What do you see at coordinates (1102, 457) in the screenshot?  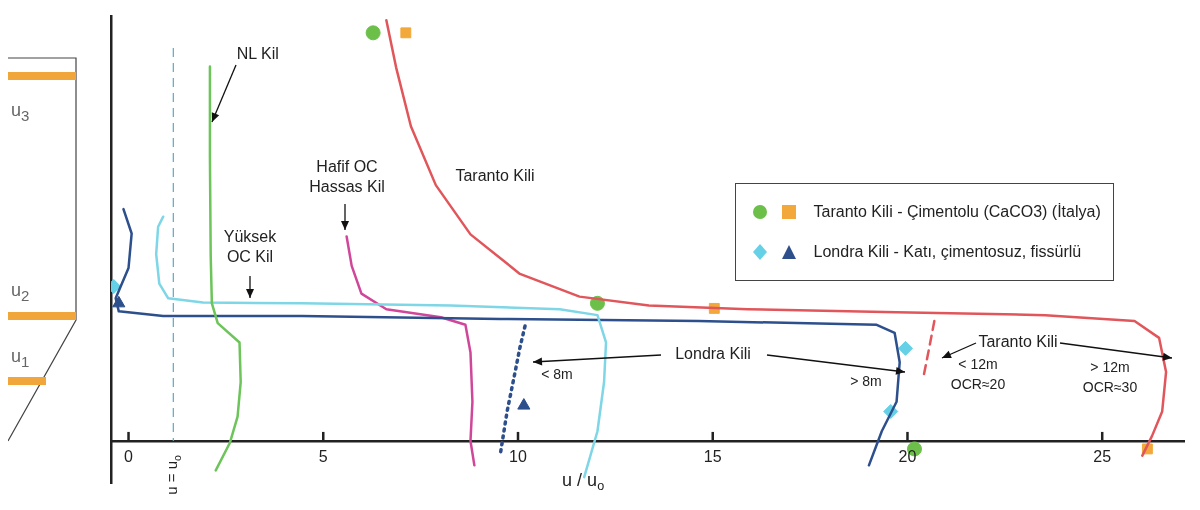 I see `x-tick-label: 25` at bounding box center [1102, 457].